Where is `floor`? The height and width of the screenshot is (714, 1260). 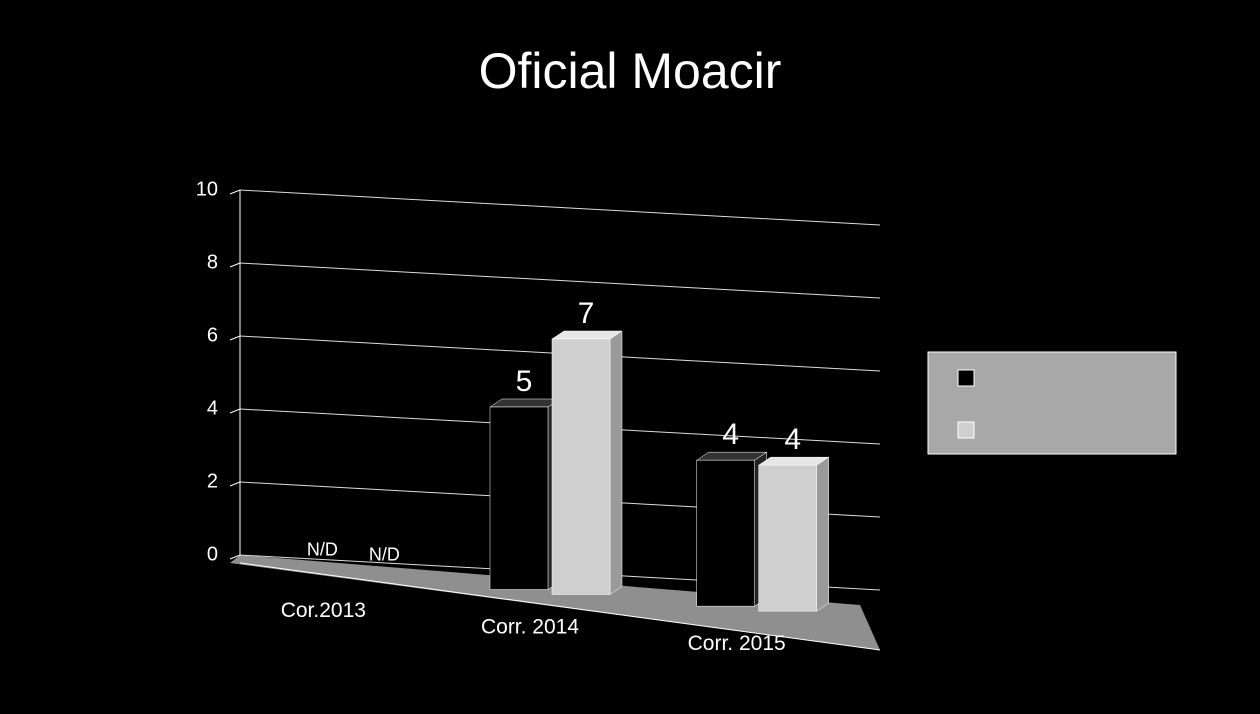 floor is located at coordinates (555, 602).